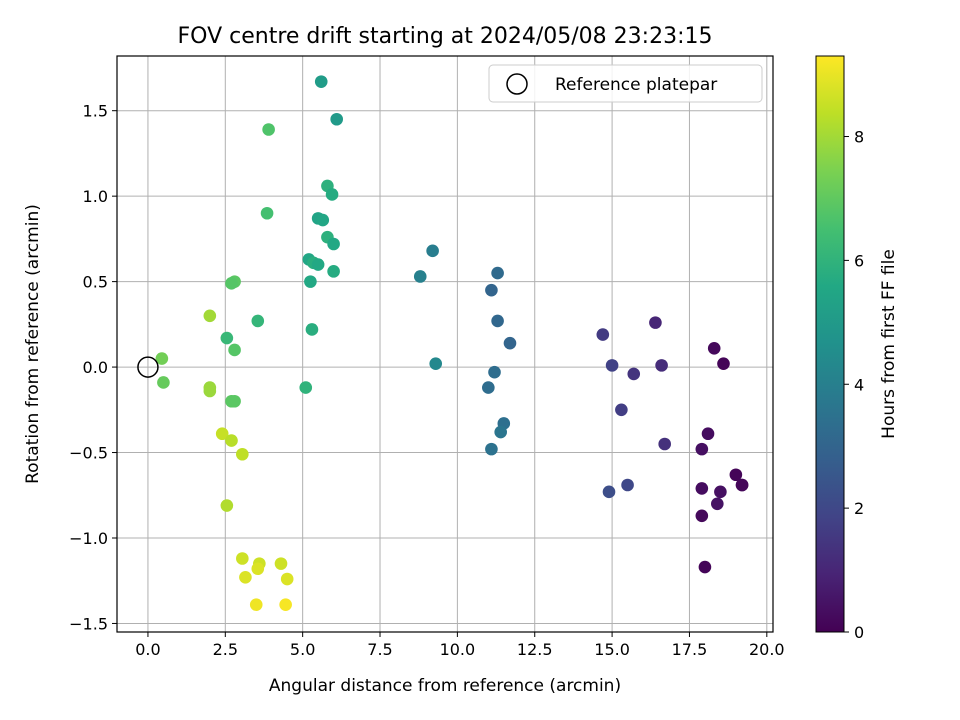 The width and height of the screenshot is (960, 720). What do you see at coordinates (859, 137) in the screenshot?
I see `colorbar-tick-label: 8` at bounding box center [859, 137].